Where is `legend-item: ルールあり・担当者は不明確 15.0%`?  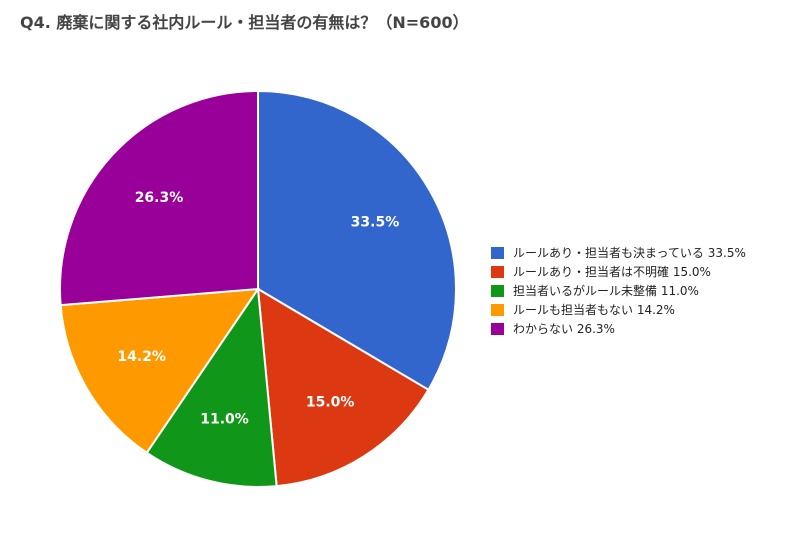 legend-item: ルールあり・担当者は不明確 15.0% is located at coordinates (618, 271).